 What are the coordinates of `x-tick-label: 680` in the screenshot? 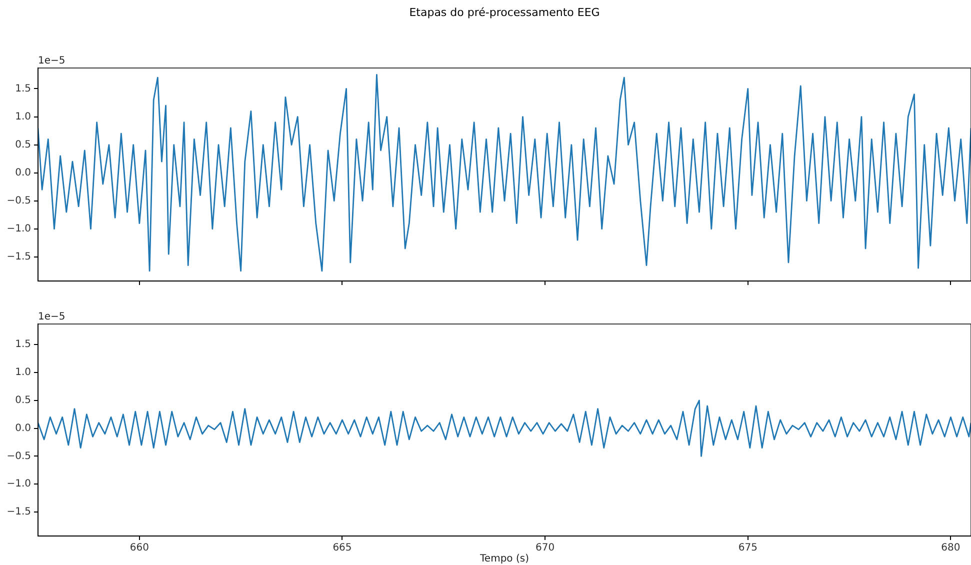 It's located at (950, 548).